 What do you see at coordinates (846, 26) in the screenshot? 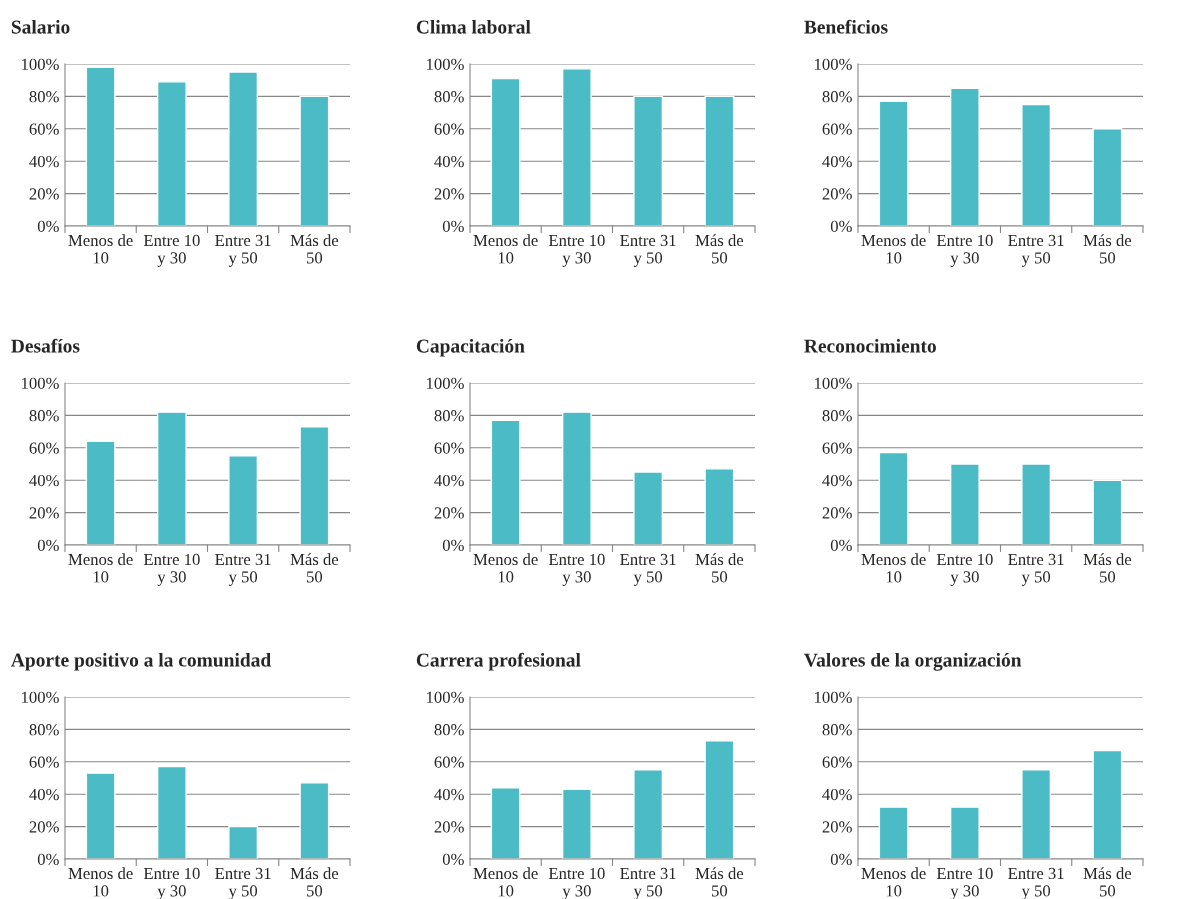
I see `chart-title: Beneficios` at bounding box center [846, 26].